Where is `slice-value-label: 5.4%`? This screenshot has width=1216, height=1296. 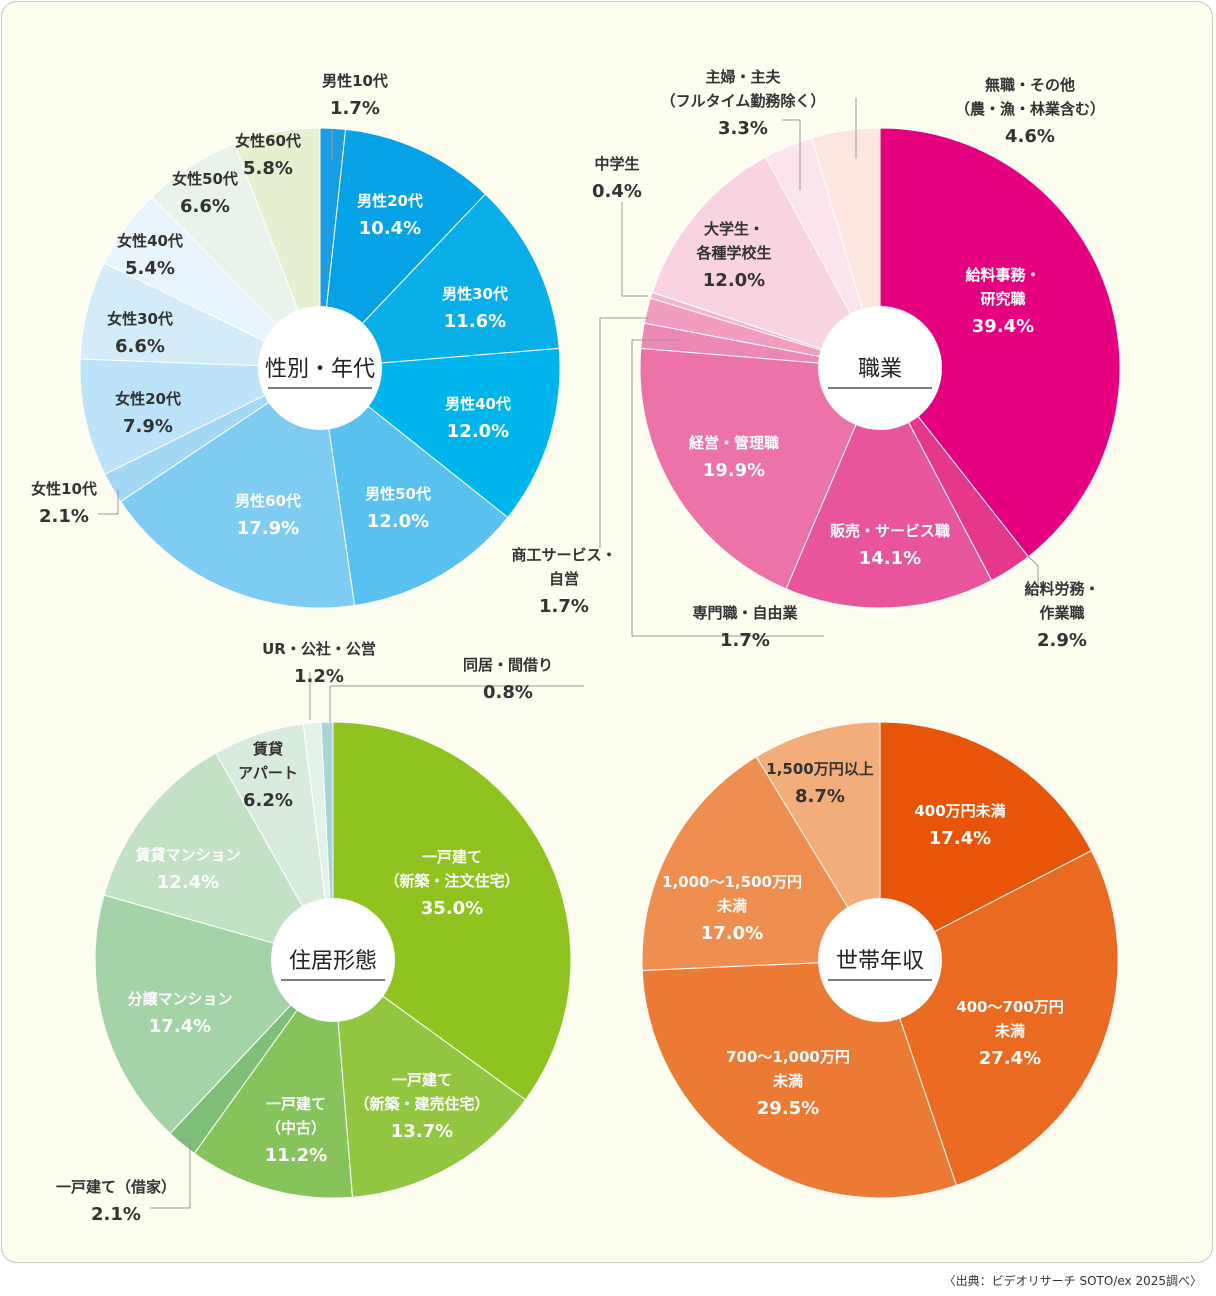 slice-value-label: 5.4% is located at coordinates (150, 268).